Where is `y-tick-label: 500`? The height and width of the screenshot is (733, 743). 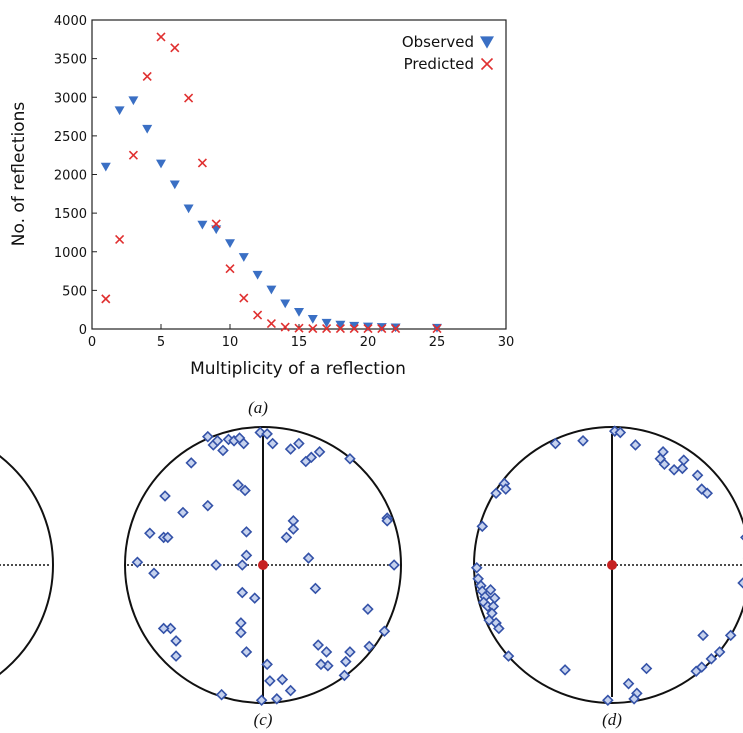 y-tick-label: 500 is located at coordinates (74, 291).